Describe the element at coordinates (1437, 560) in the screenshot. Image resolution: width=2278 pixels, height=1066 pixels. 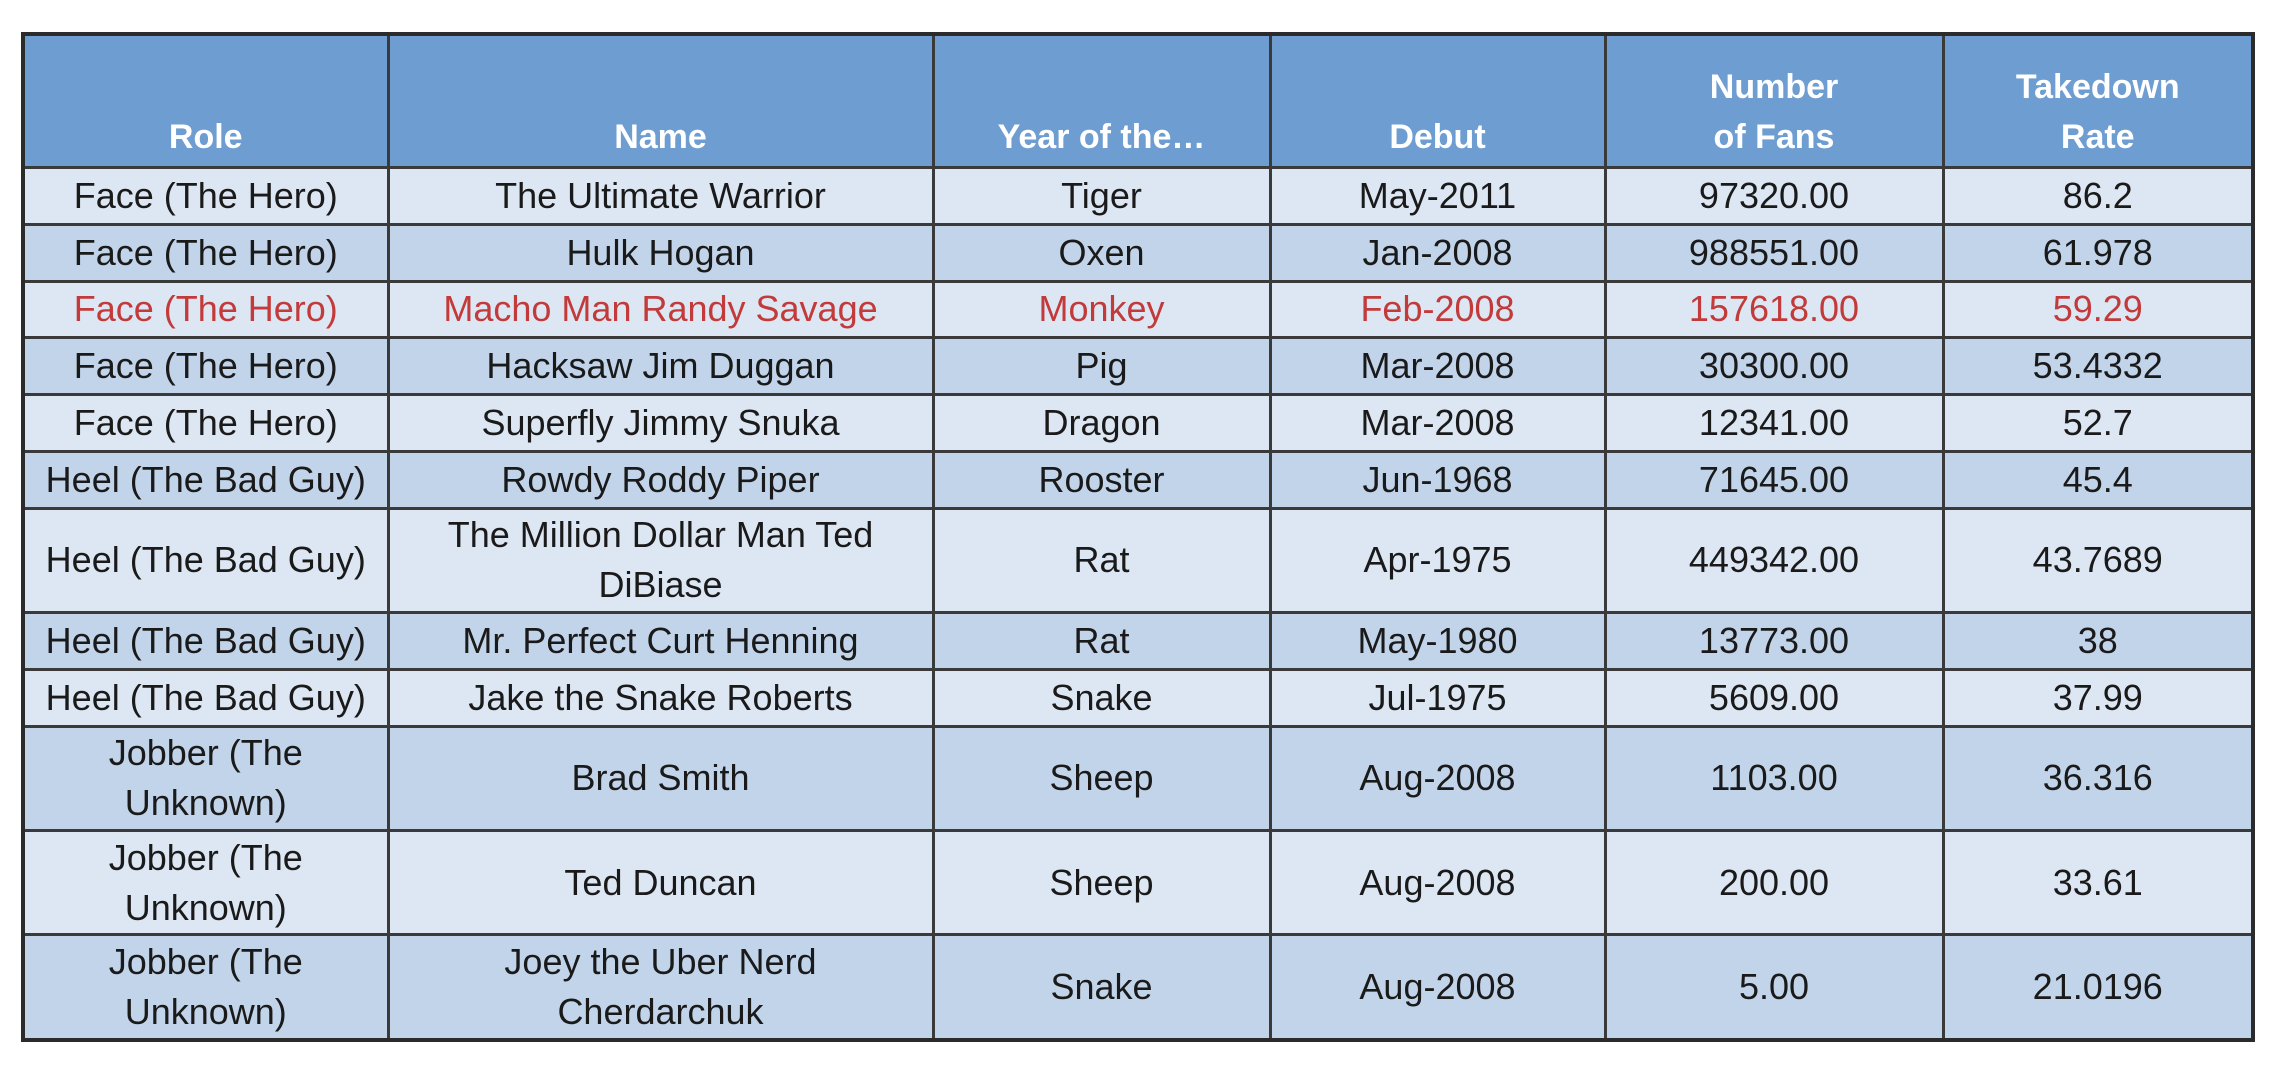
I see `cell-debut: Apr-1975` at that location.